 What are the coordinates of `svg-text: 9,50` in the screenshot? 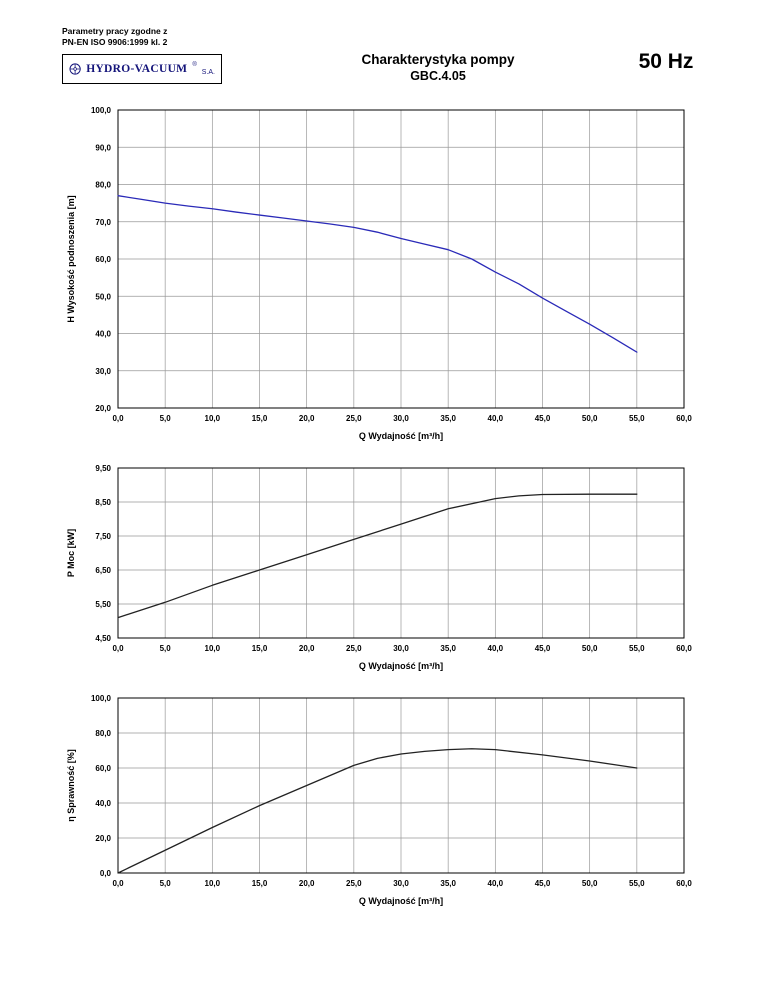 It's located at (103, 468).